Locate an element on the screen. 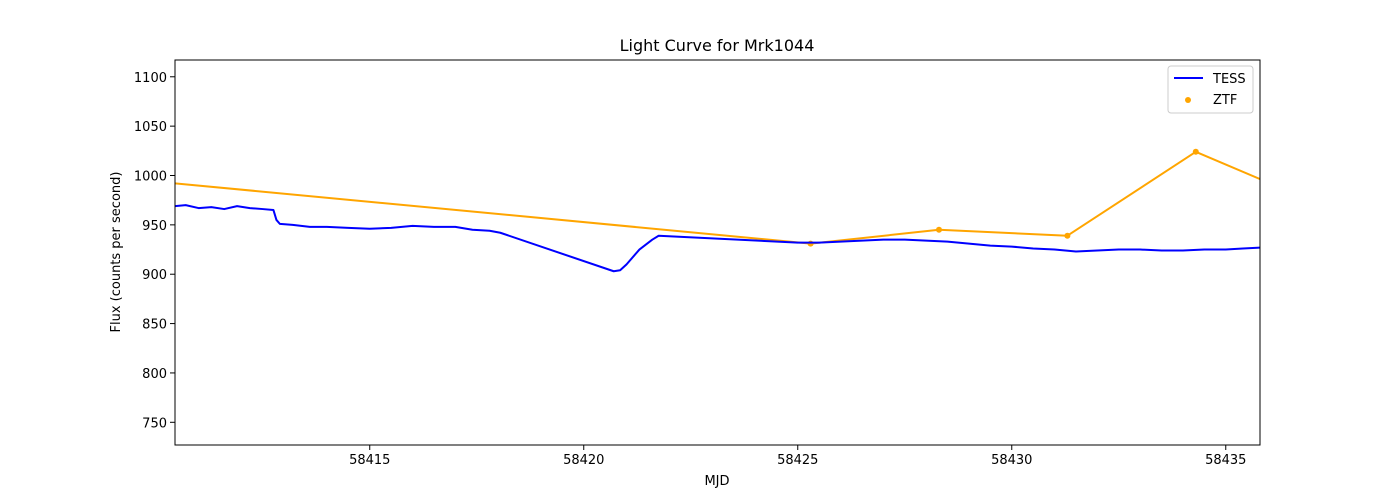 The width and height of the screenshot is (1400, 500). y-tick-label: 1100 is located at coordinates (150, 78).